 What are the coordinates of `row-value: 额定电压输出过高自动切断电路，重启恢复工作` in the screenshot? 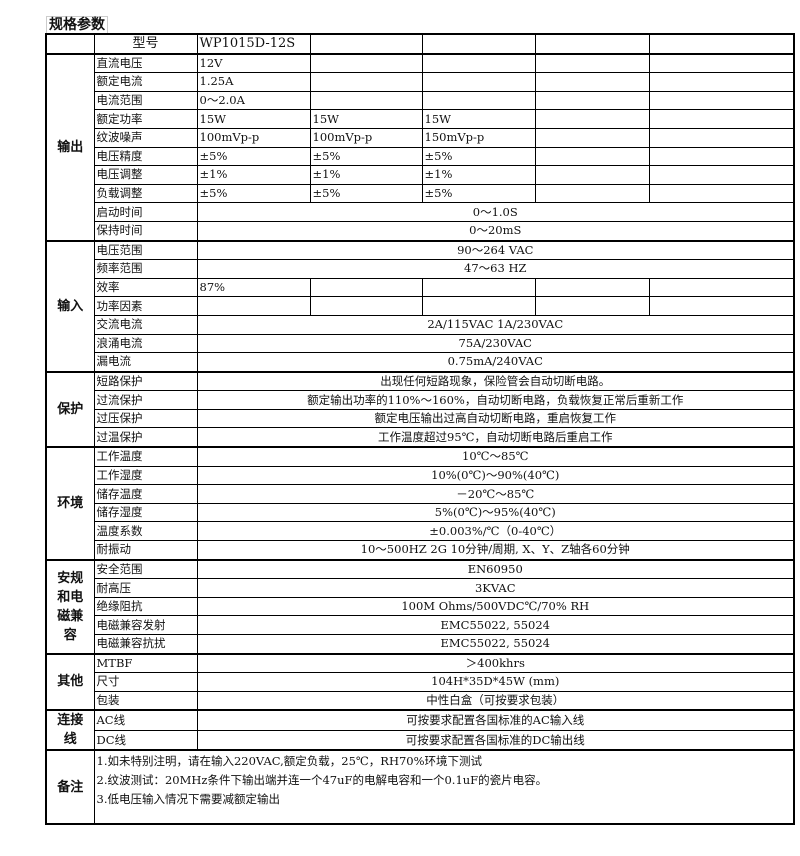 It's located at (495, 418).